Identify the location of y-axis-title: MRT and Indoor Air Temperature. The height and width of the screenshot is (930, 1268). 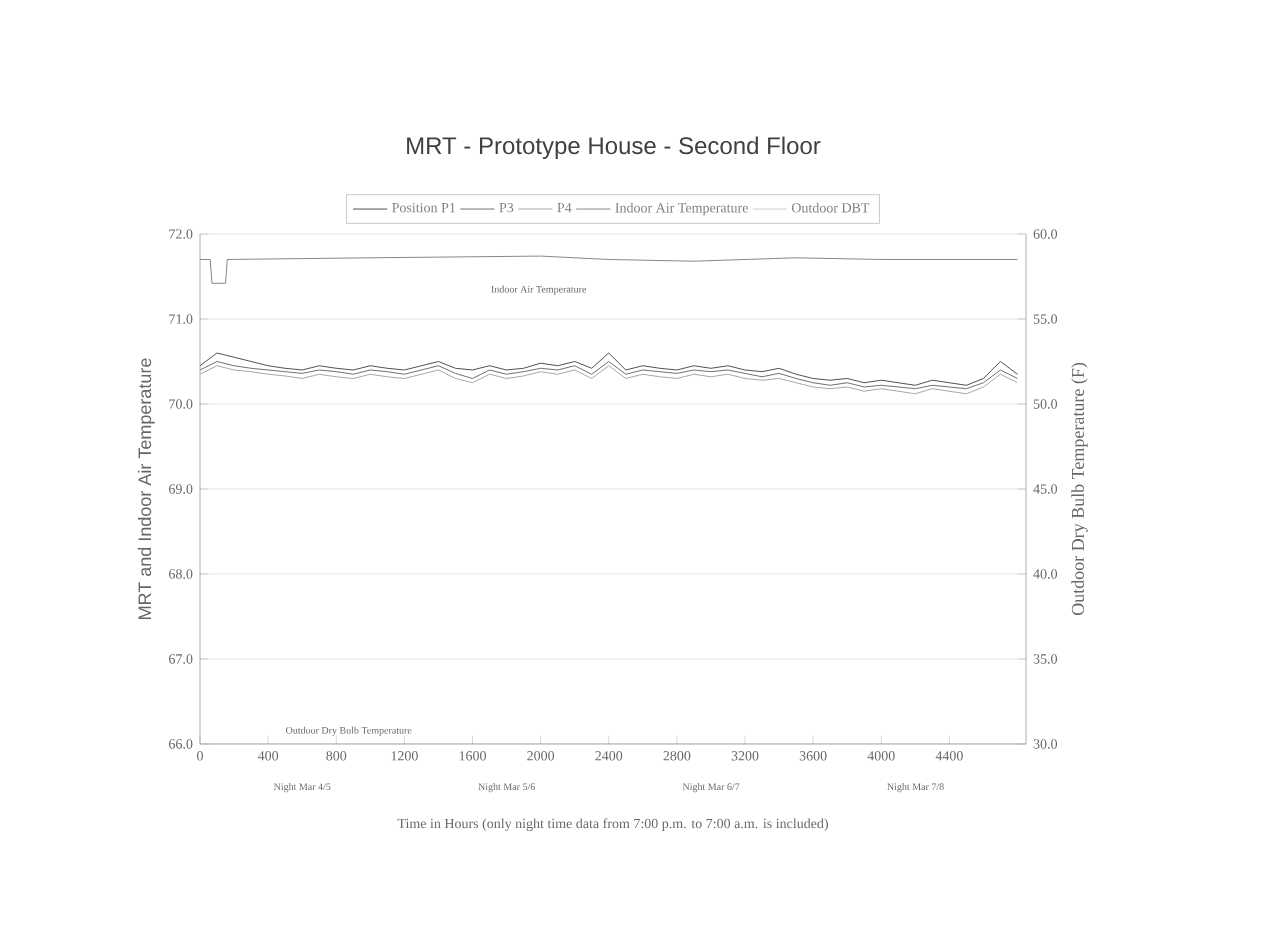
(146, 488).